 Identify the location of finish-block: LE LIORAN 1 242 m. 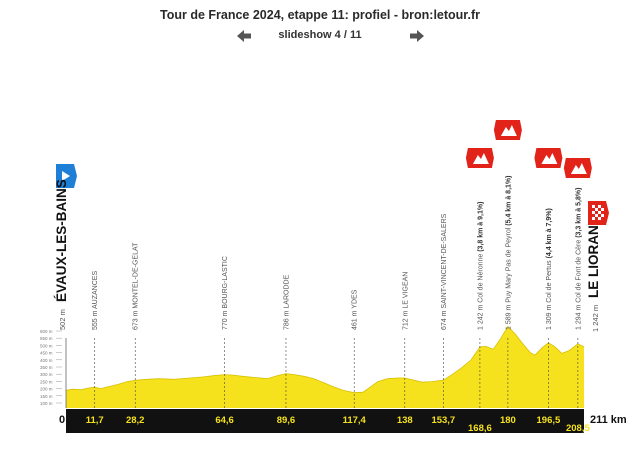
(597, 266).